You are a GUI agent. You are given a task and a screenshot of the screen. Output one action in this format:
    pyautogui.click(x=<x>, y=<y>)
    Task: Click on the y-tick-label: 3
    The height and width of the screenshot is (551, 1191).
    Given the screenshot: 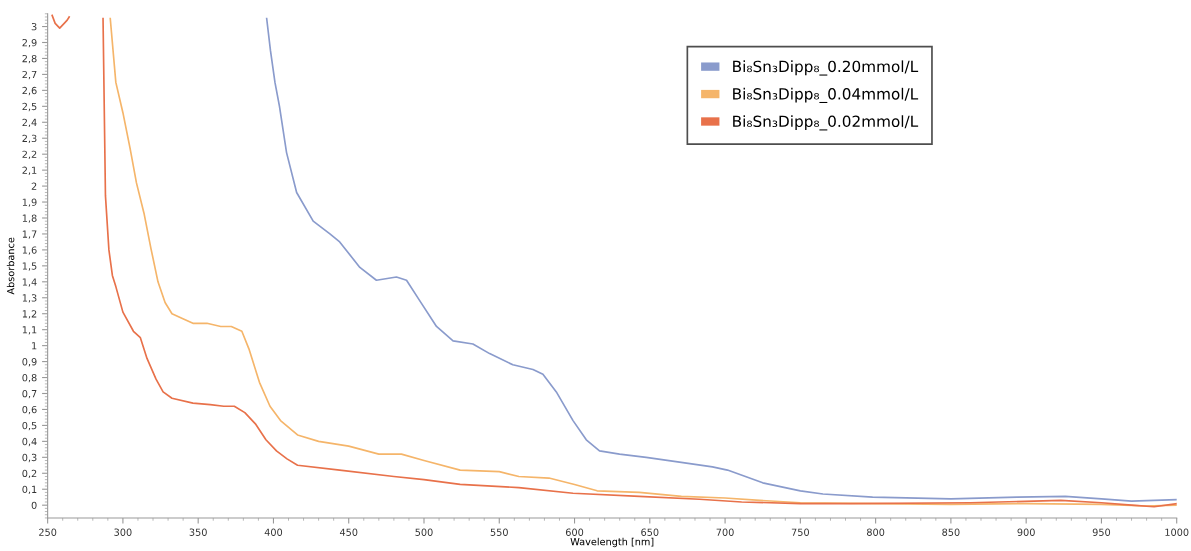 What is the action you would take?
    pyautogui.click(x=34, y=27)
    